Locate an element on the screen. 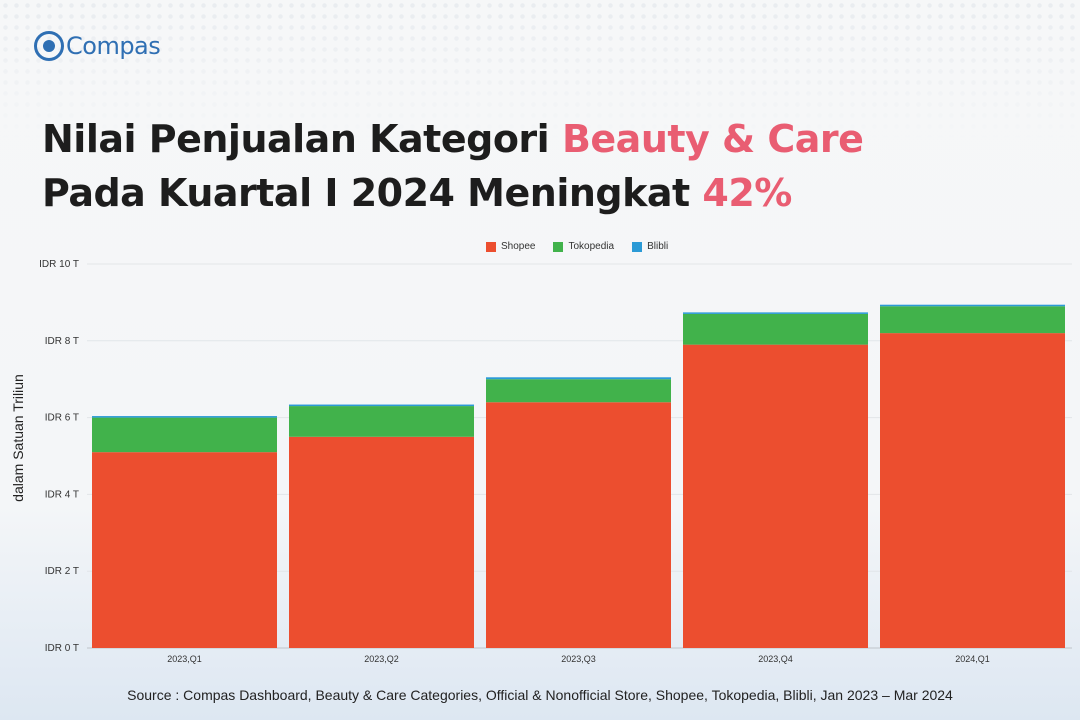  chart-legend: Shopee Tokopedia Blibli is located at coordinates (577, 246).